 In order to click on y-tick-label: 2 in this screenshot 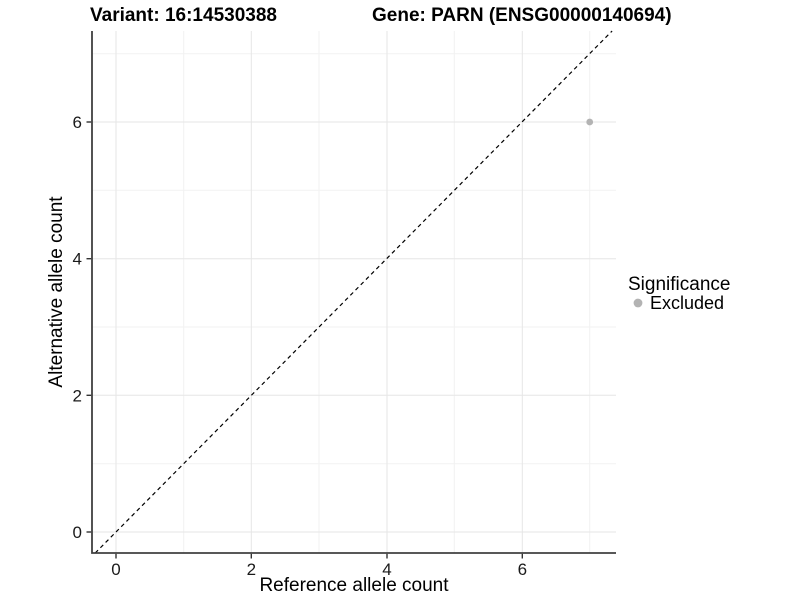, I will do `click(77, 395)`.